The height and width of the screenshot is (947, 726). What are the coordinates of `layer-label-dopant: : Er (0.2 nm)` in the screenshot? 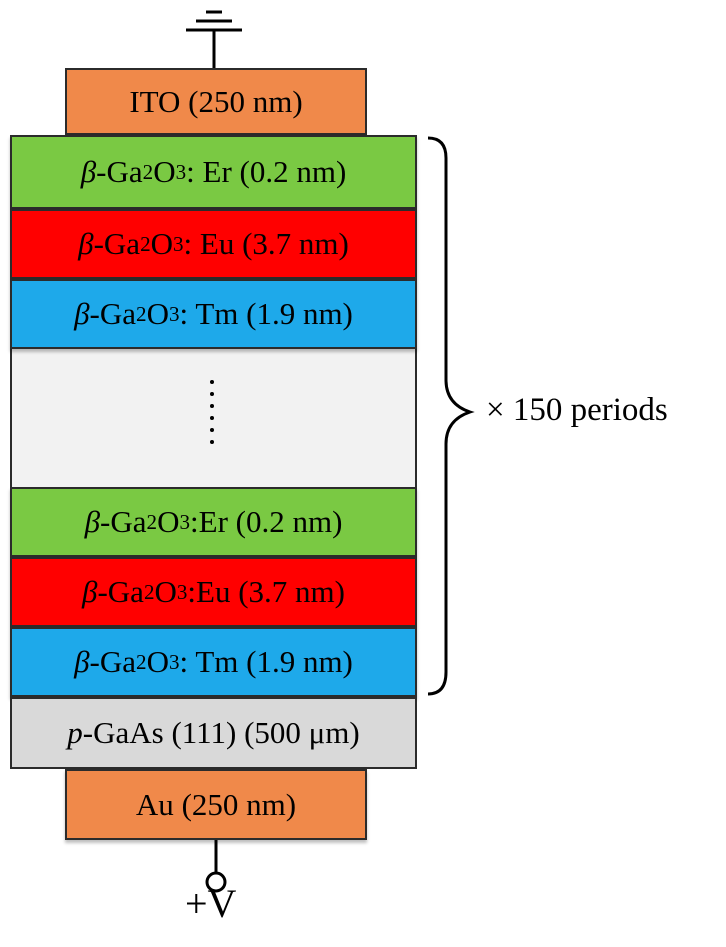 It's located at (266, 171).